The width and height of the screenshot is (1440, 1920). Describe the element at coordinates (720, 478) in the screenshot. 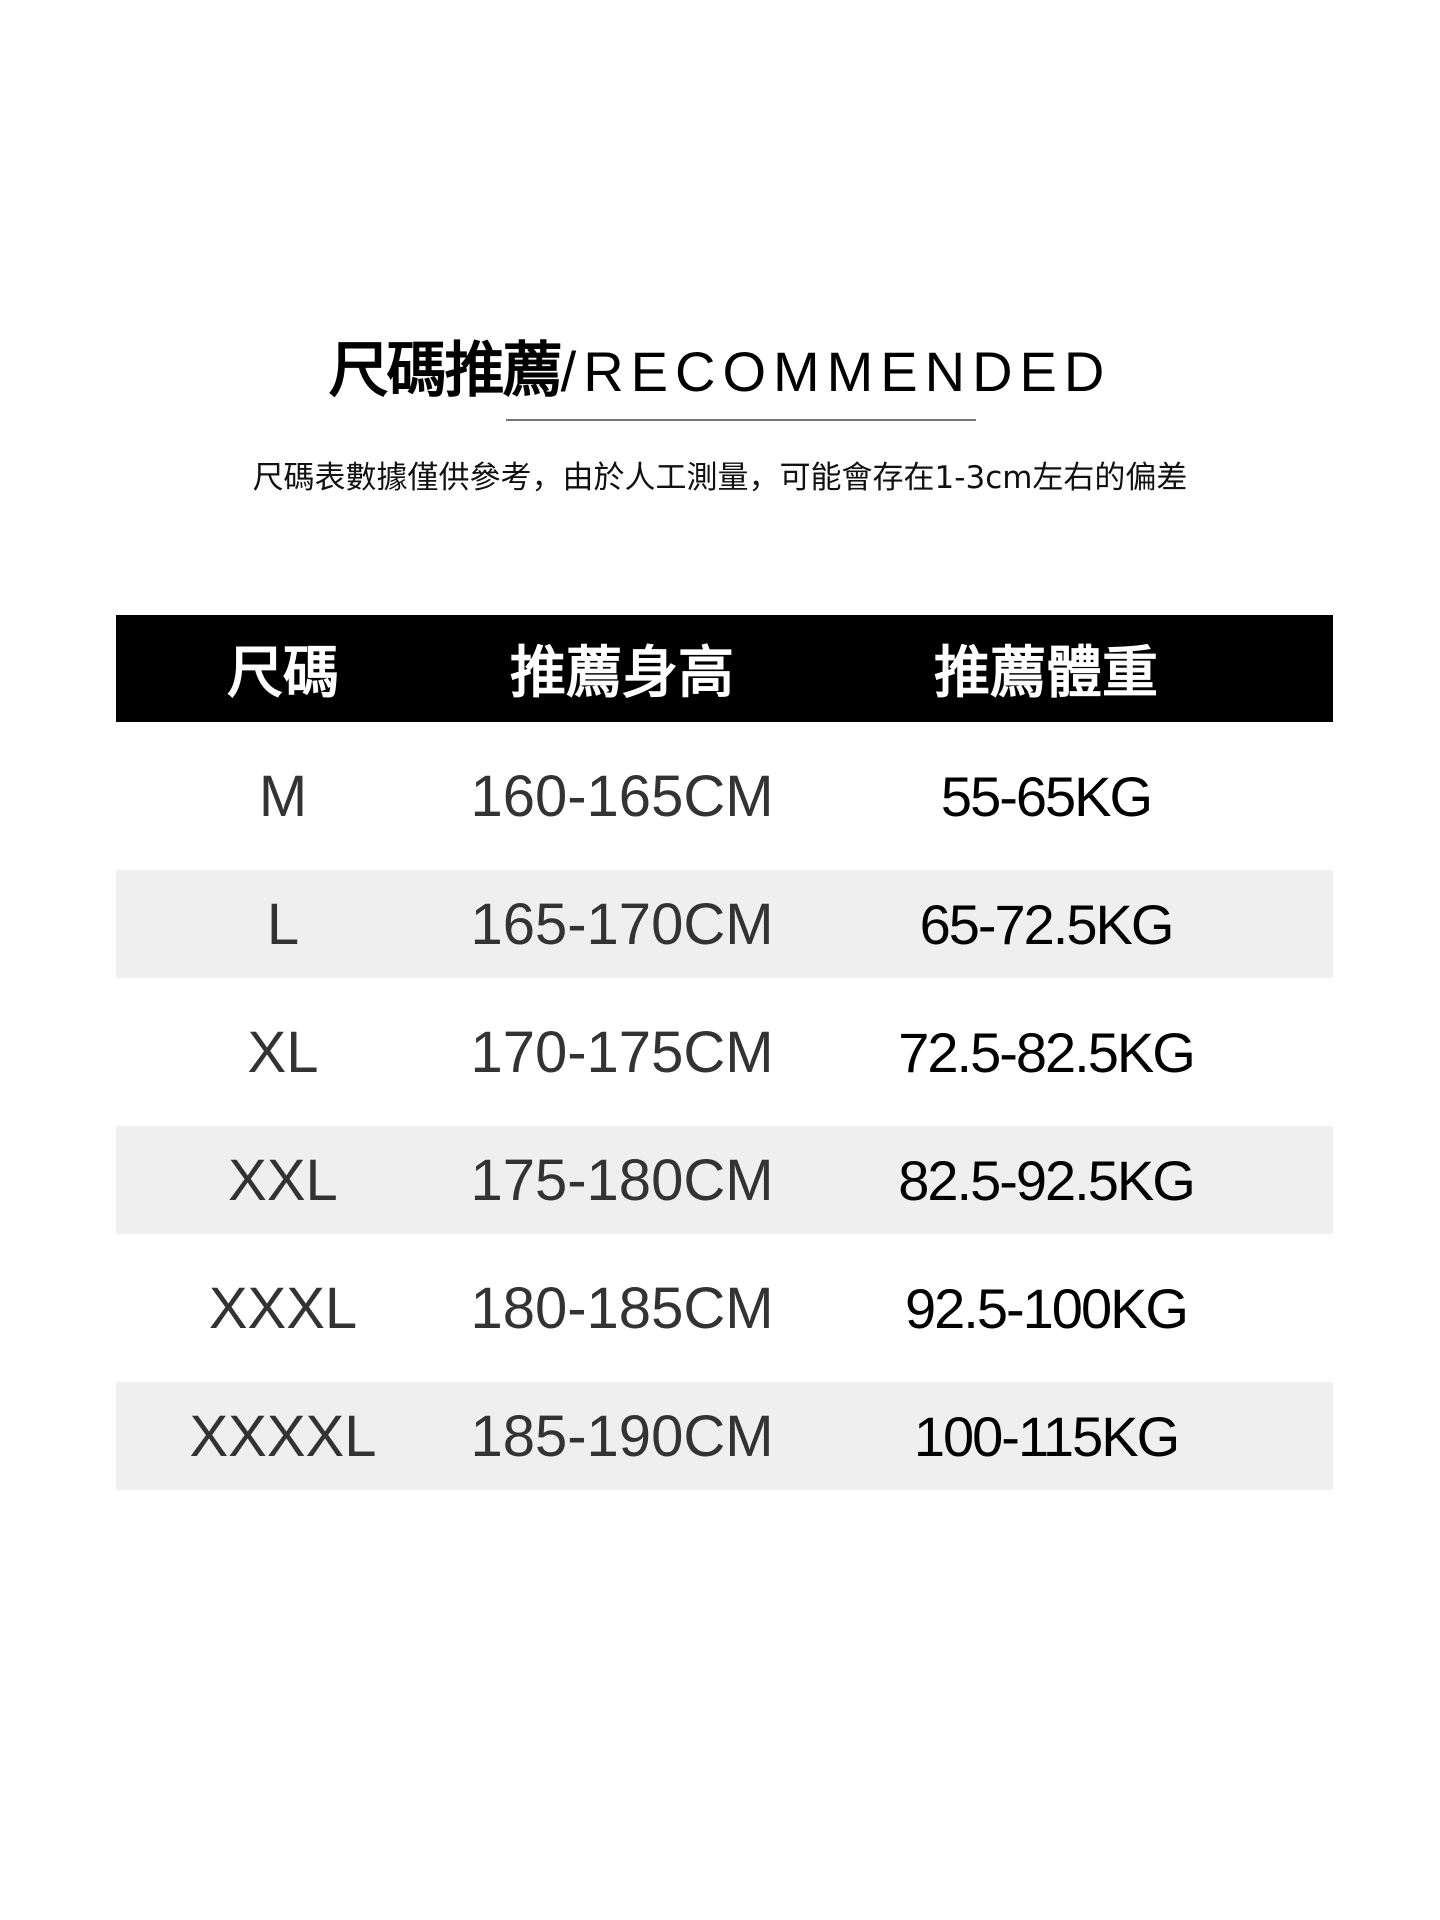

I see `subtitle-note: 尺碼表數據僅供參考，由於人工測量，可能會存在1-3cm左右的偏差` at that location.